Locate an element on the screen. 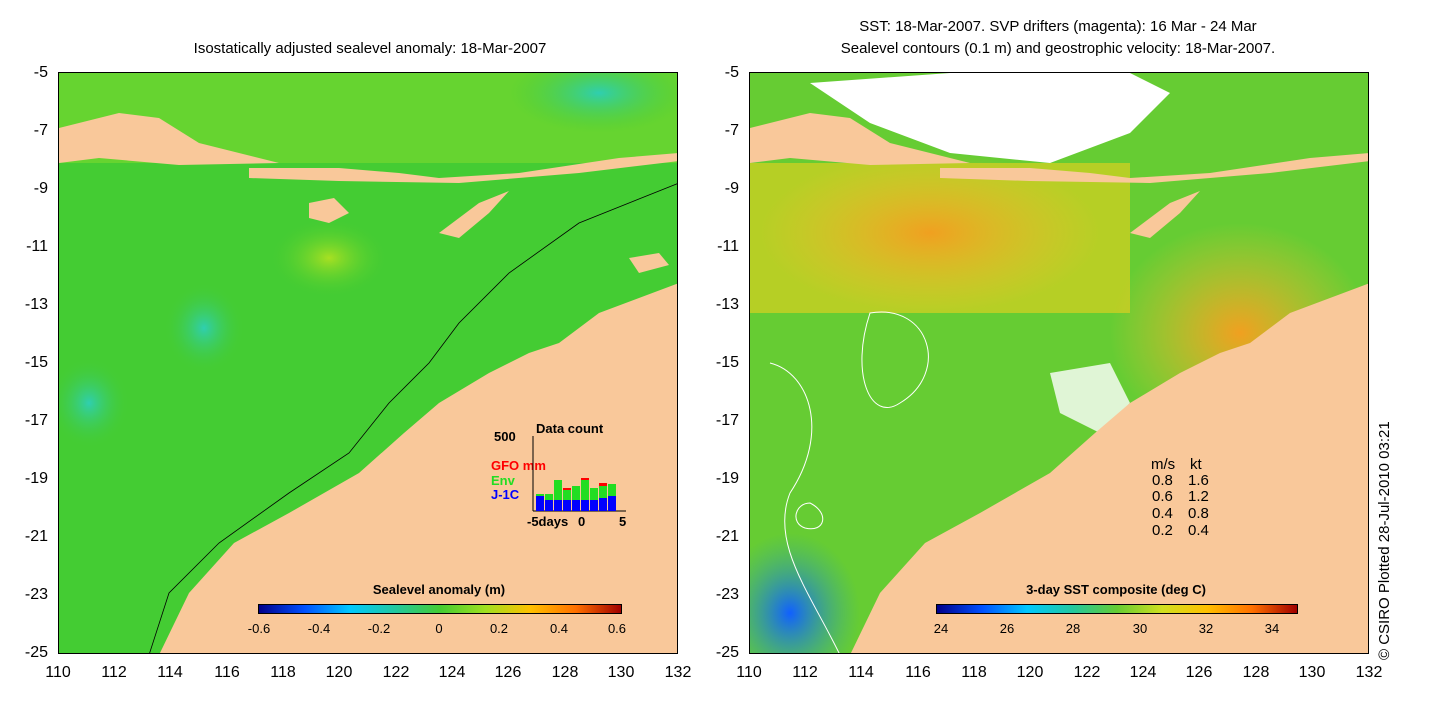 The height and width of the screenshot is (720, 1440). inset-series-gfo: GFO mm is located at coordinates (518, 465).